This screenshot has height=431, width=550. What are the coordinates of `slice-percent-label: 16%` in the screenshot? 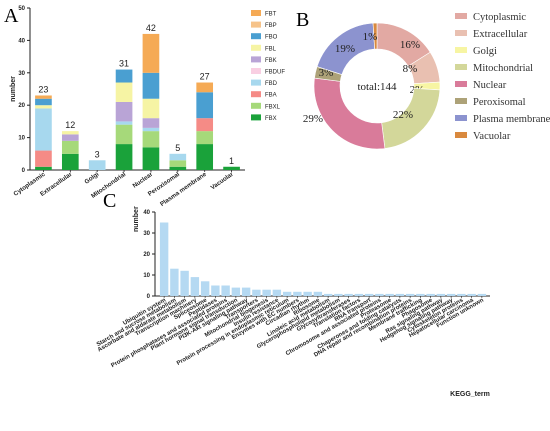 It's located at (410, 45).